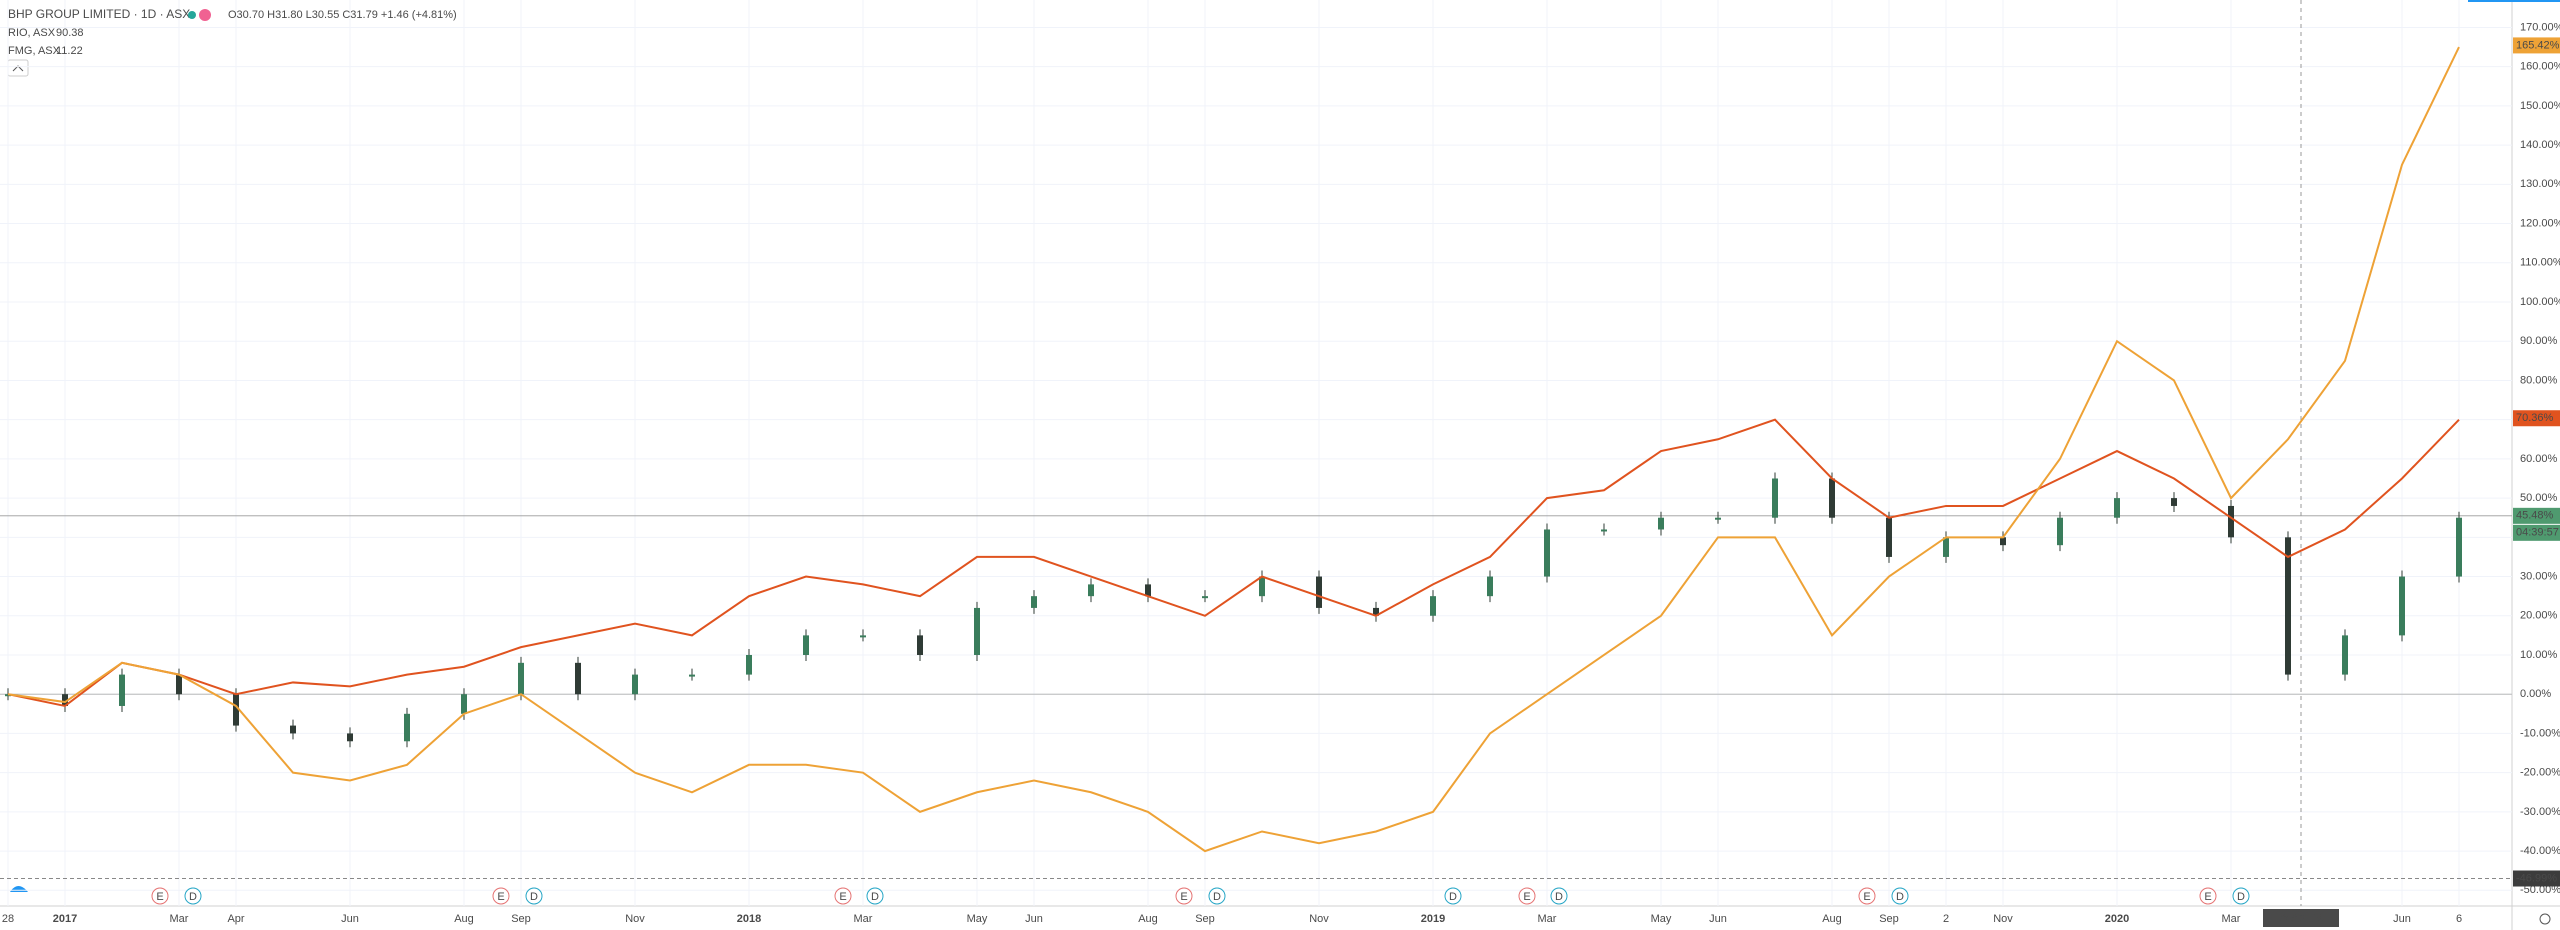 Image resolution: width=2560 pixels, height=930 pixels. What do you see at coordinates (2539, 655) in the screenshot?
I see `y-tick-label: 10.00%` at bounding box center [2539, 655].